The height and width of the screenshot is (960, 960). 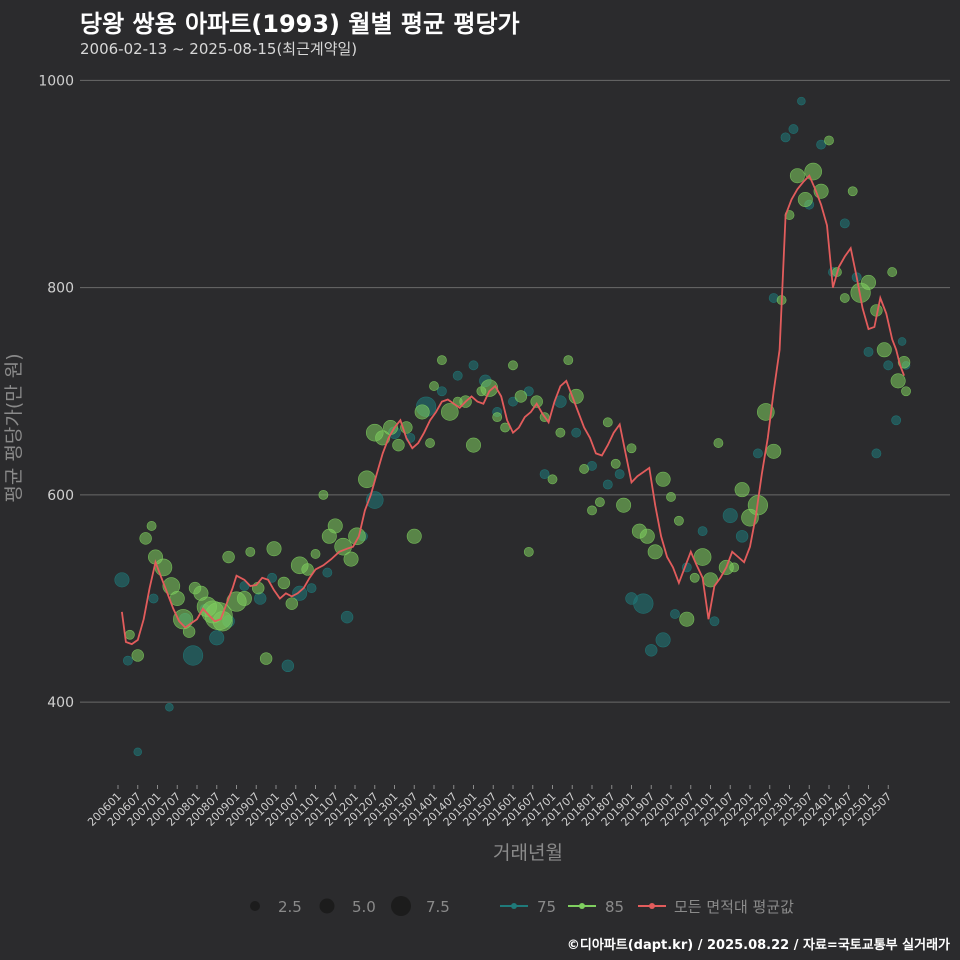 What do you see at coordinates (514, 906) in the screenshot?
I see `legend-series-75-dot` at bounding box center [514, 906].